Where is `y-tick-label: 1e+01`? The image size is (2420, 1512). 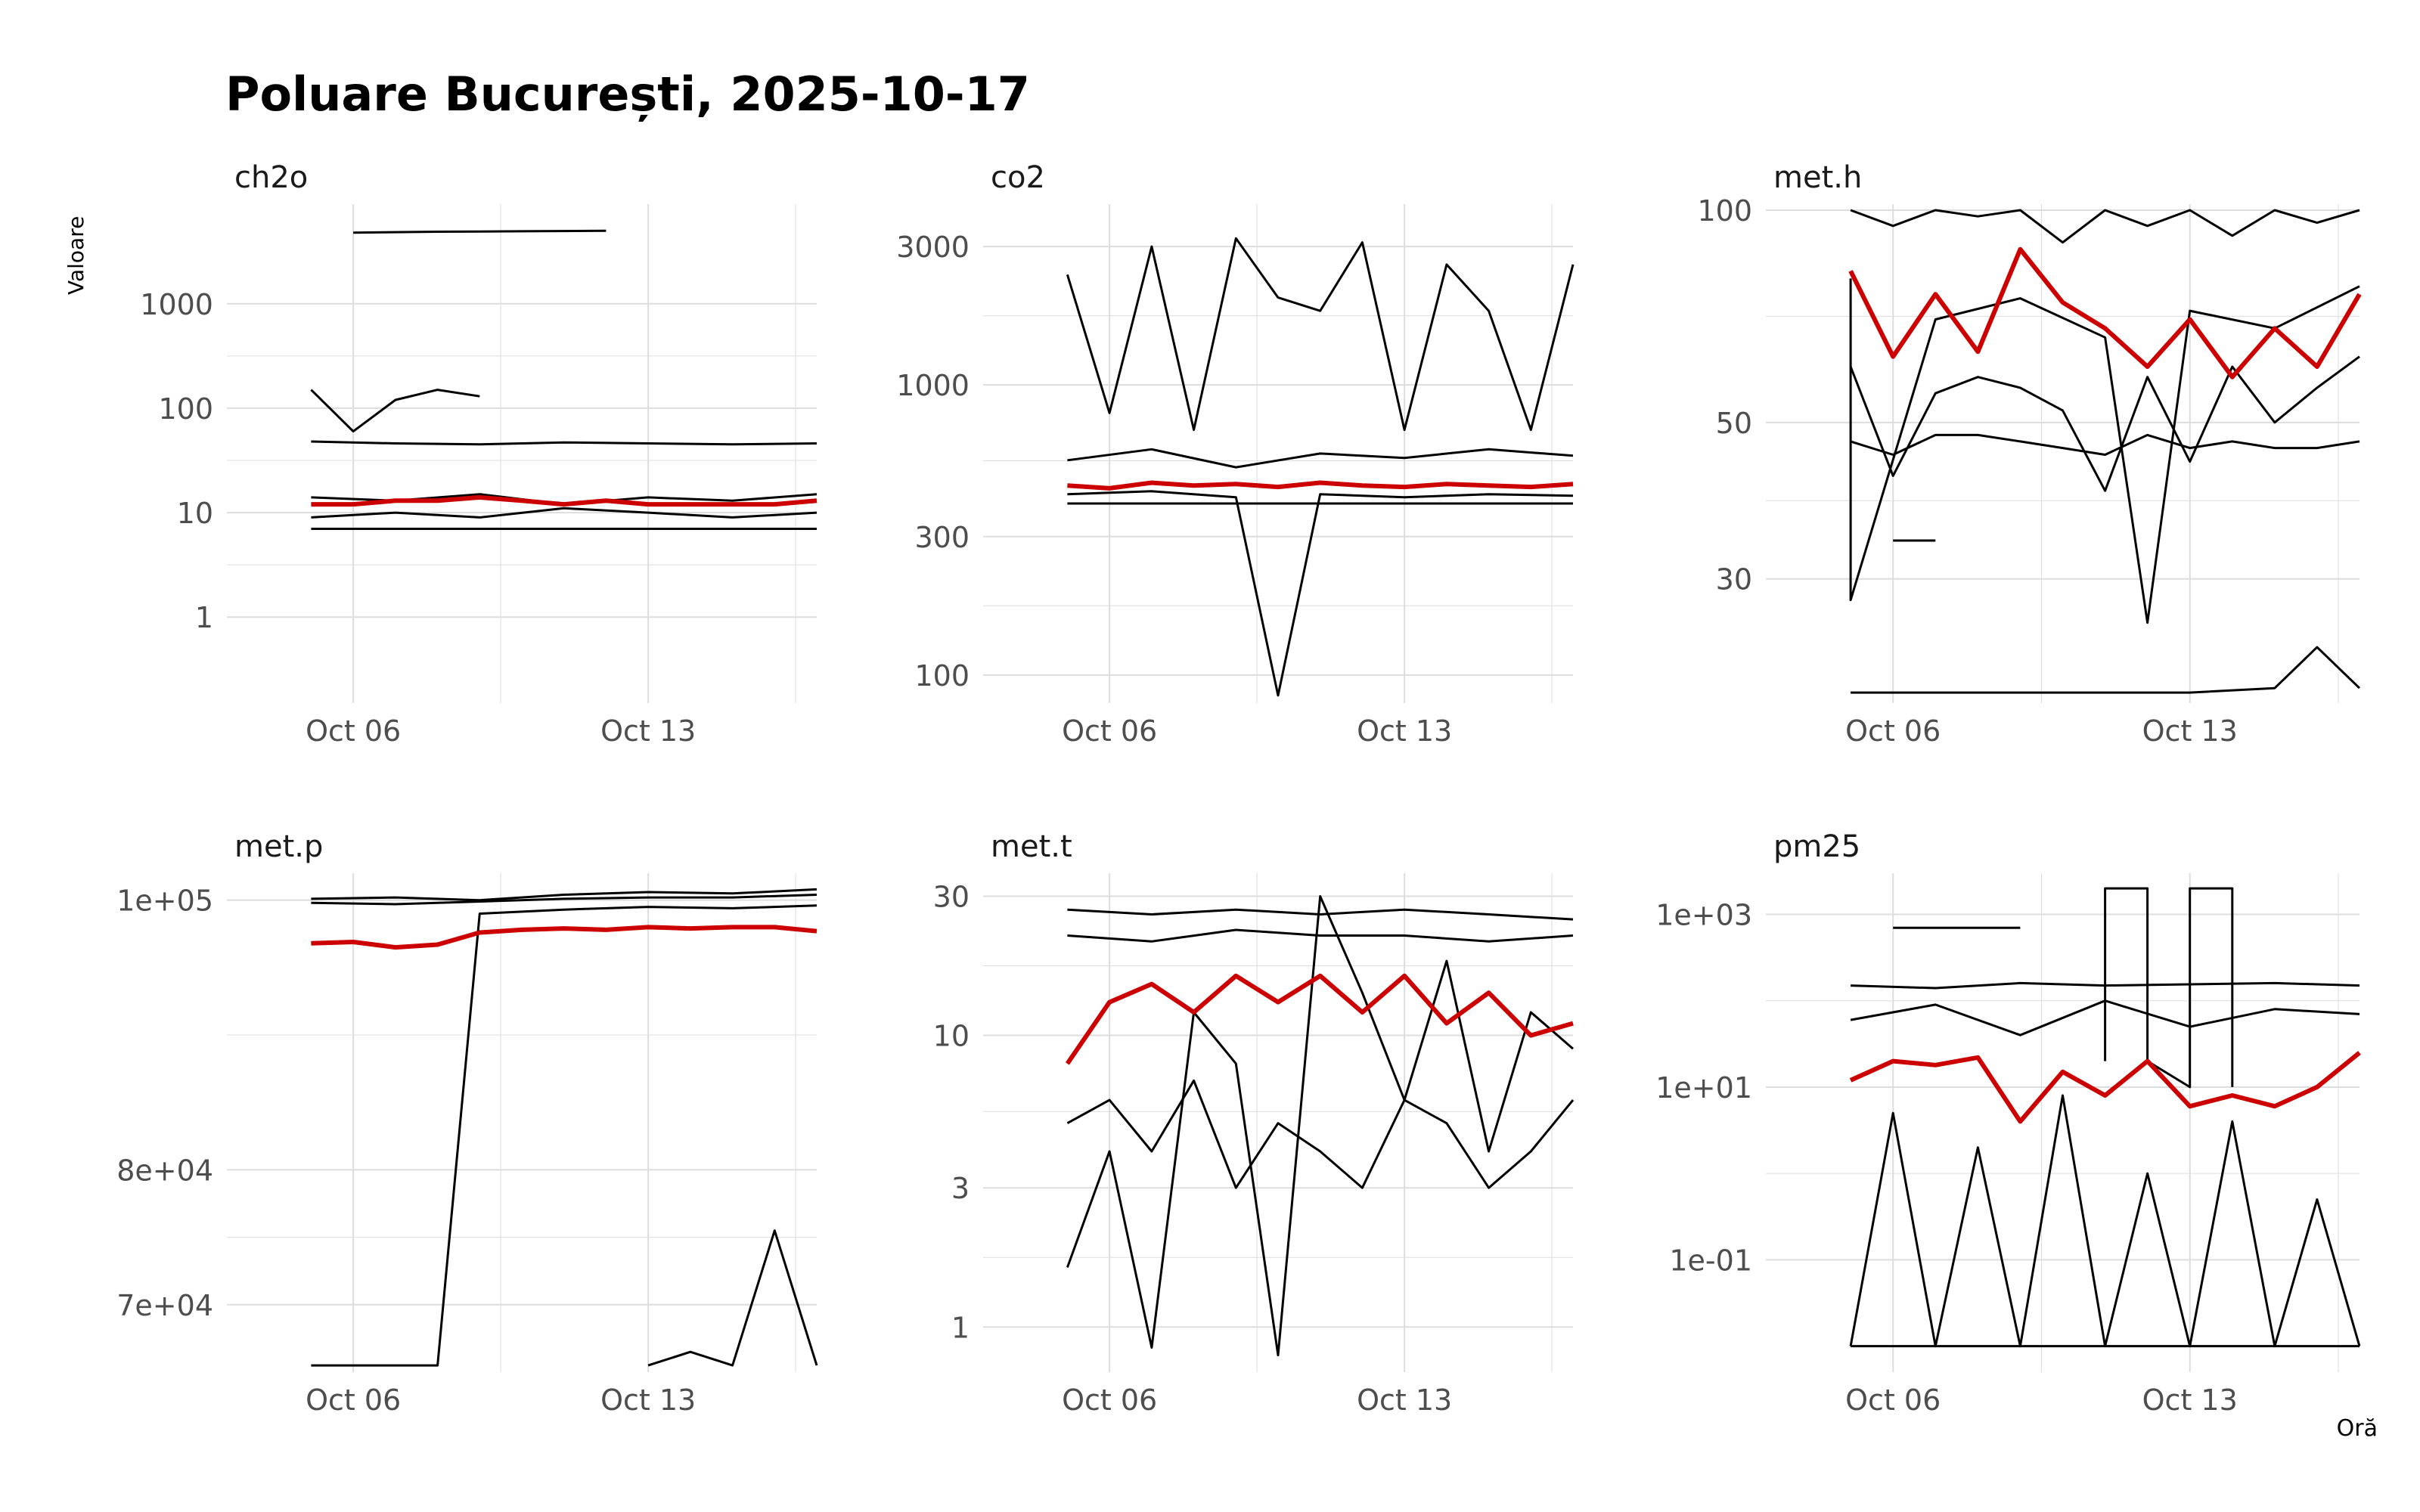 y-tick-label: 1e+01 is located at coordinates (1704, 1088).